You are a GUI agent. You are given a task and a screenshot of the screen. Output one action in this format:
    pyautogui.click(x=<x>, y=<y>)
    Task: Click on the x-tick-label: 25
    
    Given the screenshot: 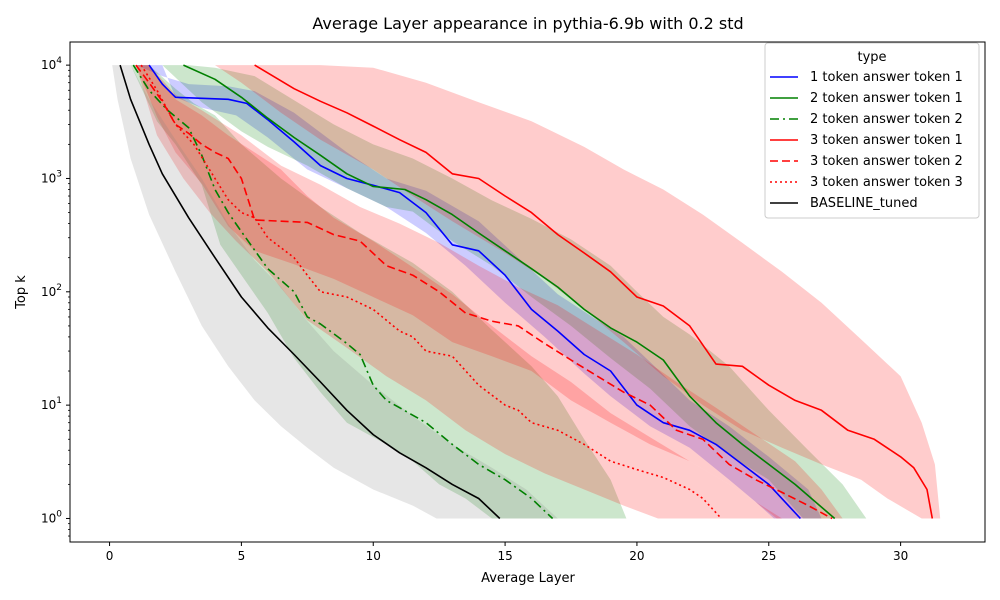 What is the action you would take?
    pyautogui.click(x=768, y=556)
    